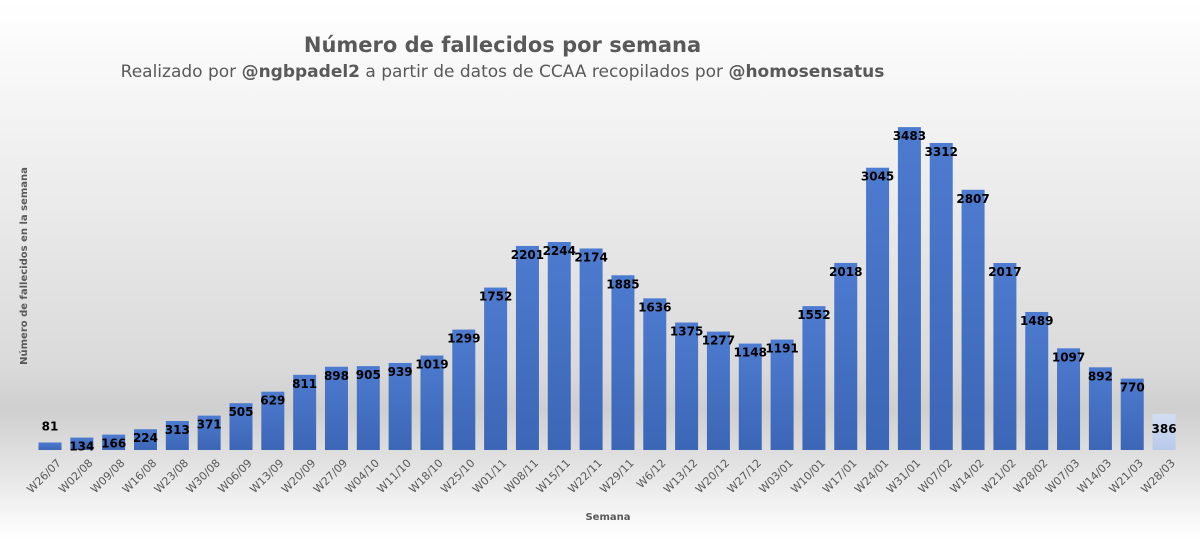  I want to click on data-label-W24/01: 3045, so click(877, 177).